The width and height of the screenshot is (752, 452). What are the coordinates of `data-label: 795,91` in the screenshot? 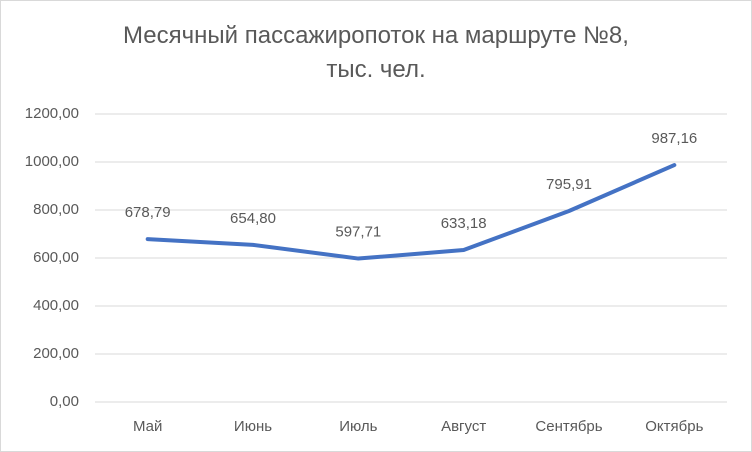 It's located at (569, 184).